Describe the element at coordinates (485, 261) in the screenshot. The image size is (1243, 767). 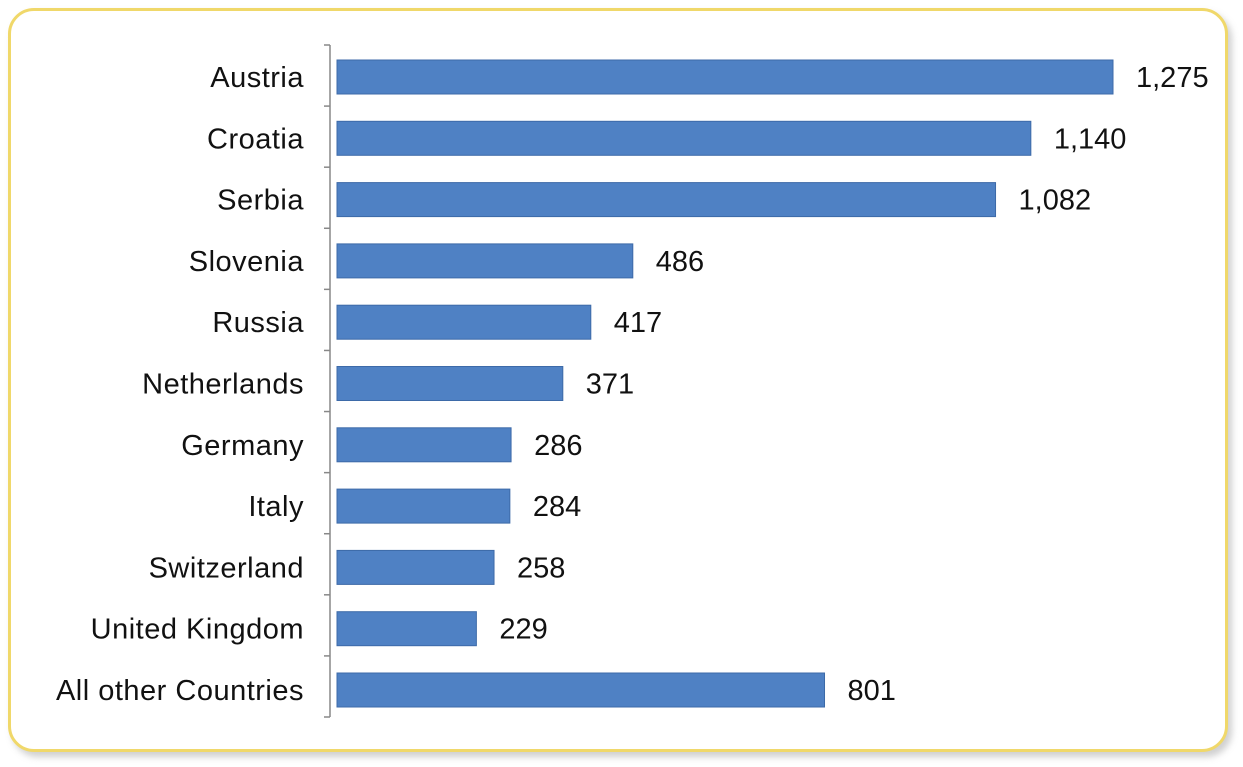
I see `bar-slovenia` at that location.